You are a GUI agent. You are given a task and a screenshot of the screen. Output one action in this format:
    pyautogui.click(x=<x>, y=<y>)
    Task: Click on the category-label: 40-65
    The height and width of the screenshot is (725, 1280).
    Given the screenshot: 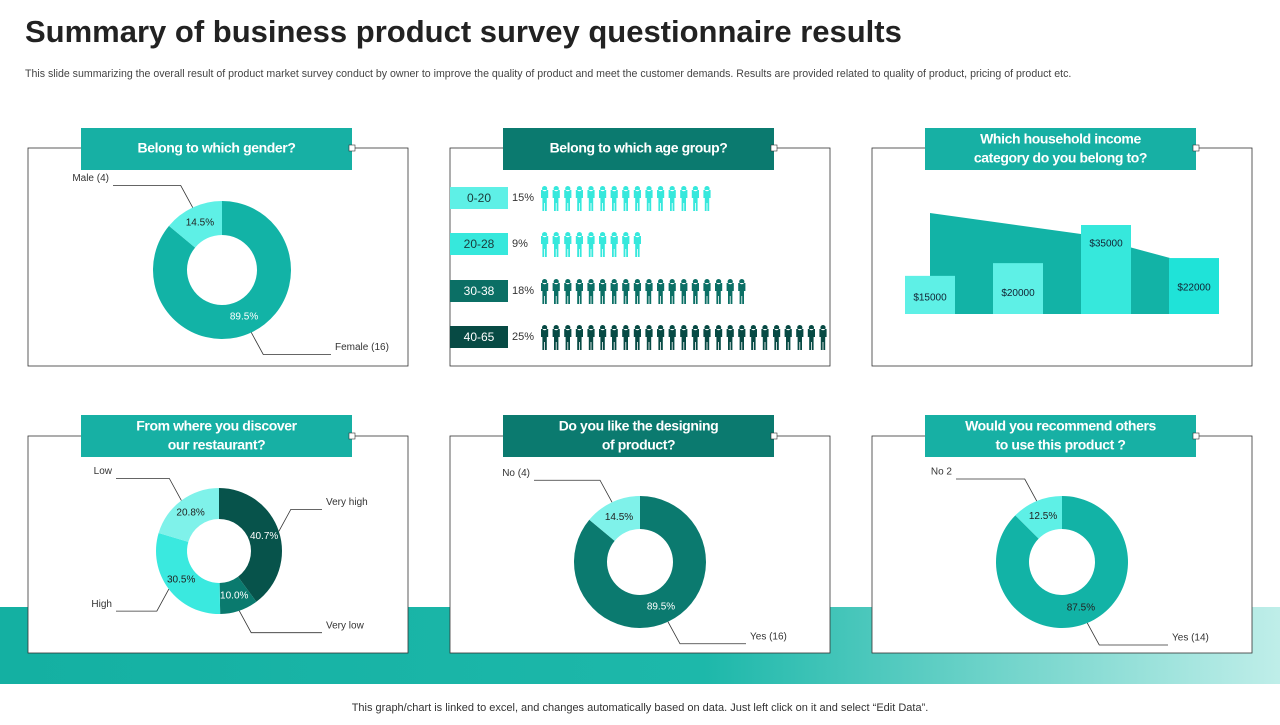 What is the action you would take?
    pyautogui.click(x=479, y=337)
    